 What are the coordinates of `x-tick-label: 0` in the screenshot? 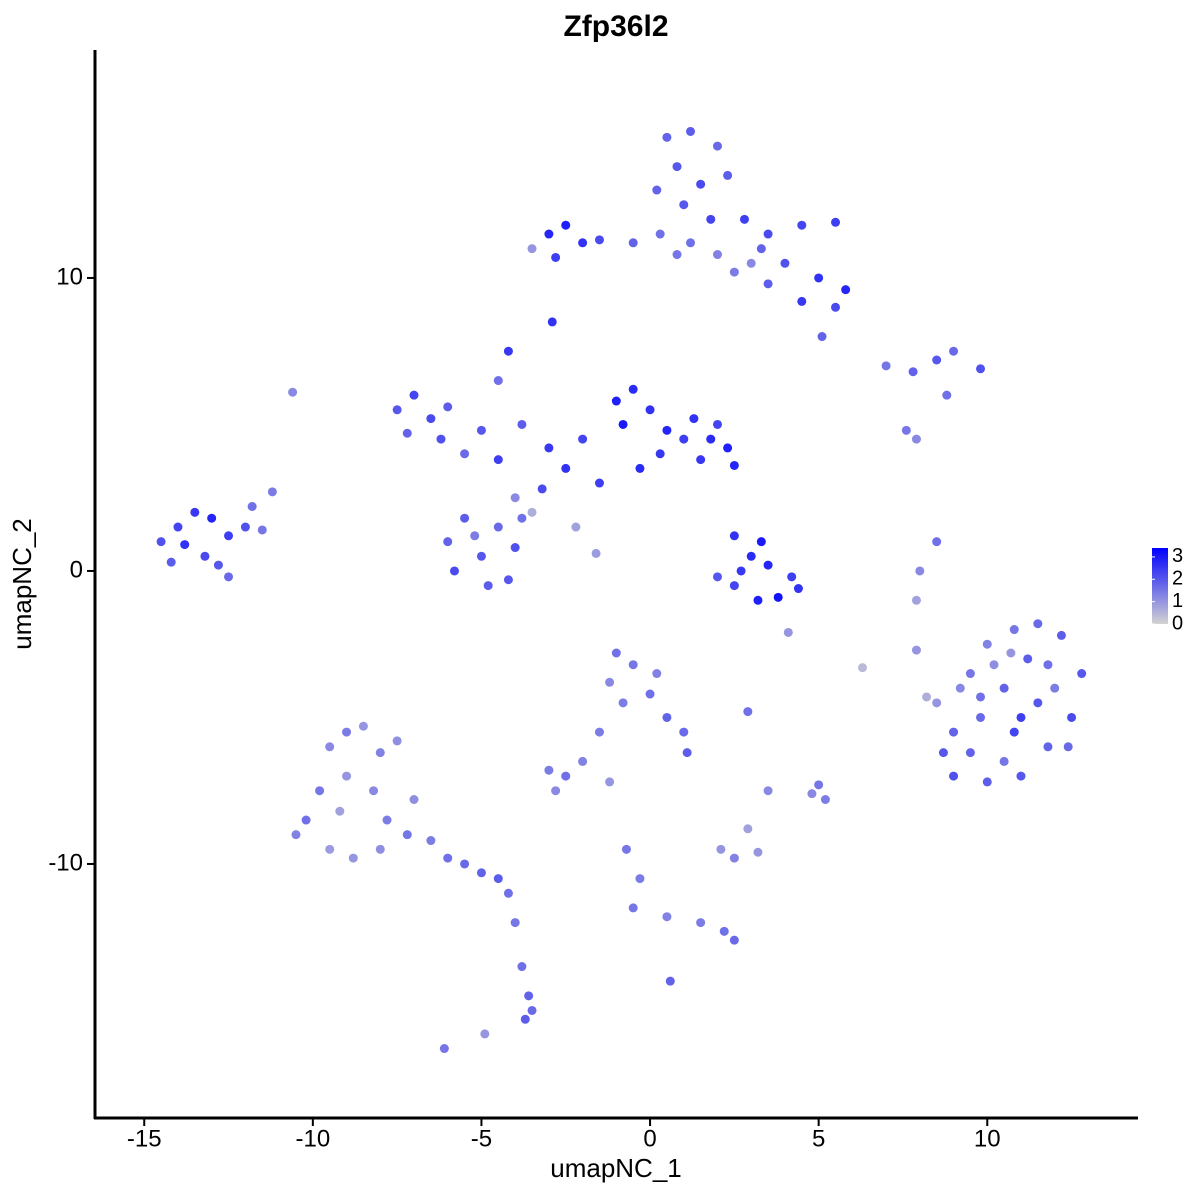 It's located at (649, 1138).